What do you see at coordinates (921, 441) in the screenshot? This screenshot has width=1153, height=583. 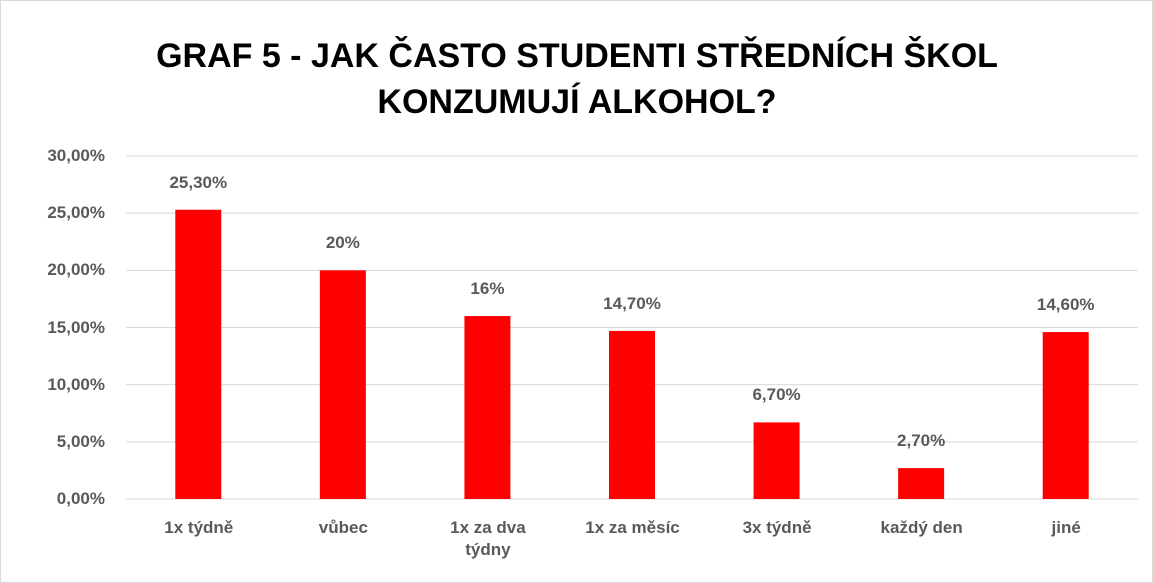 I see `data-label: 2,70%` at bounding box center [921, 441].